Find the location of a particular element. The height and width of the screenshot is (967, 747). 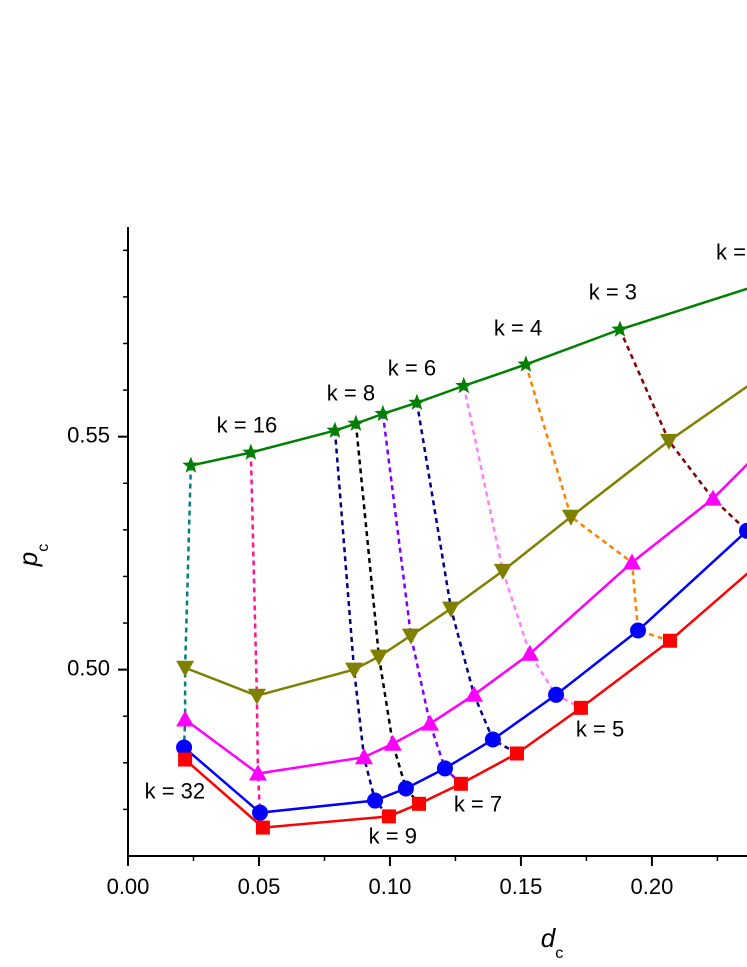

k-label: k = 3 is located at coordinates (613, 291).